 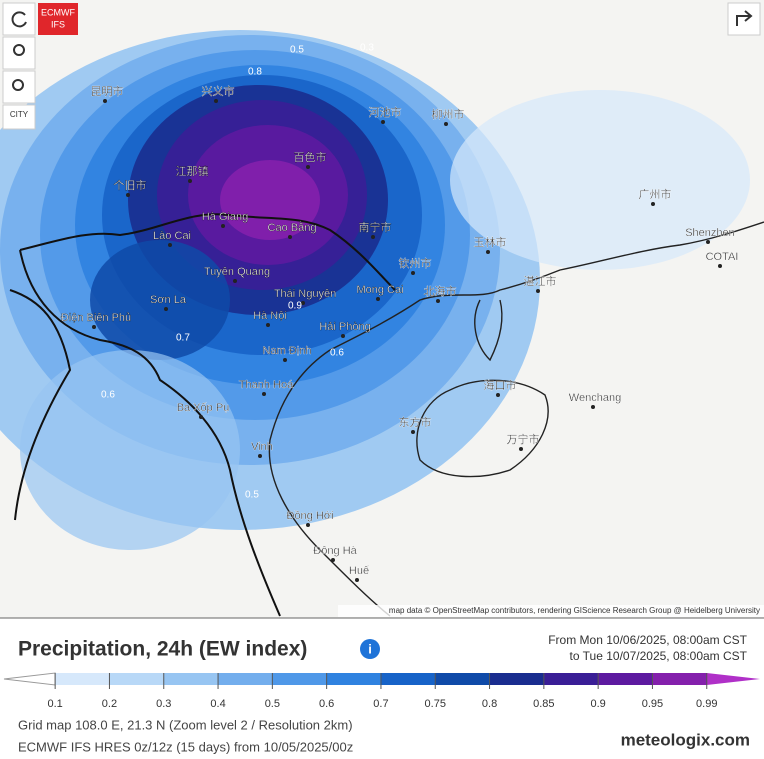 What do you see at coordinates (272, 704) in the screenshot?
I see `legend-tick-label: 0.5` at bounding box center [272, 704].